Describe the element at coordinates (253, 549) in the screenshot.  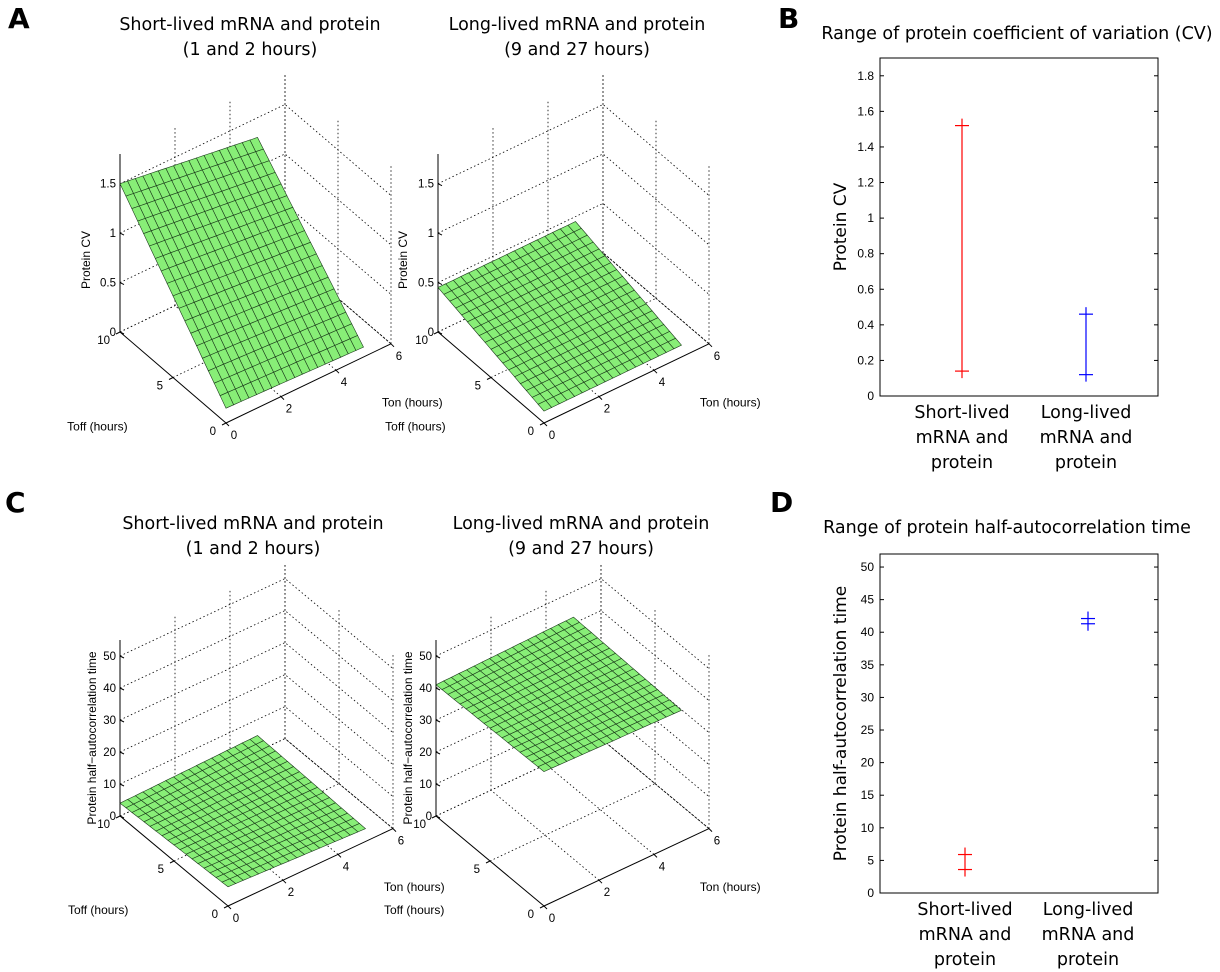
I see `panel-c-left-title-line2: (1 and 2 hours)` at that location.